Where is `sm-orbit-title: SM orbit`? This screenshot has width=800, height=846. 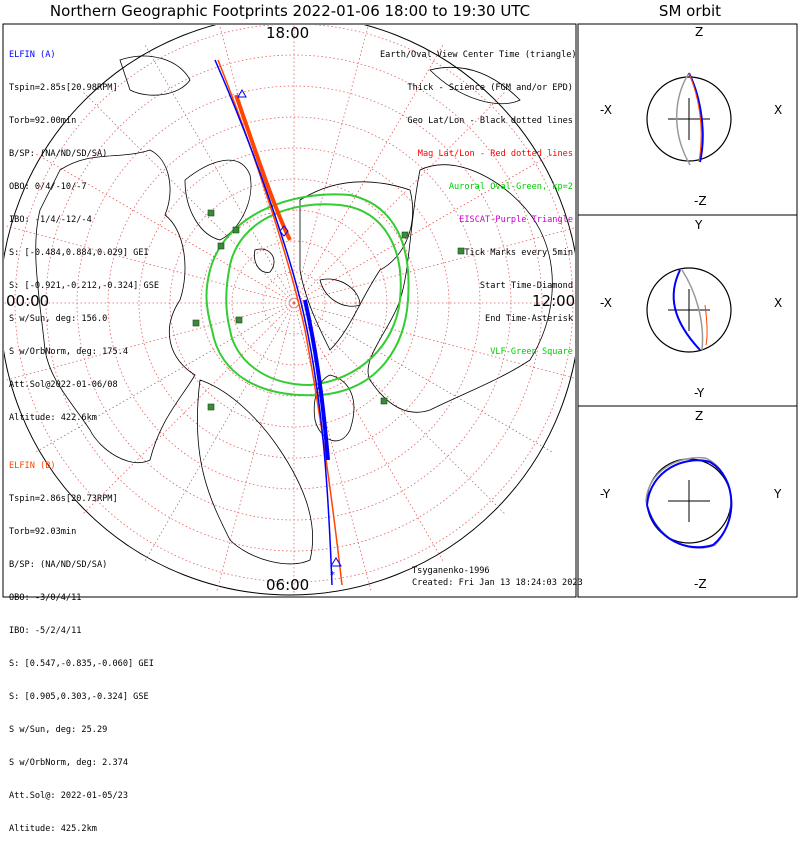 sm-orbit-title: SM orbit is located at coordinates (690, 11).